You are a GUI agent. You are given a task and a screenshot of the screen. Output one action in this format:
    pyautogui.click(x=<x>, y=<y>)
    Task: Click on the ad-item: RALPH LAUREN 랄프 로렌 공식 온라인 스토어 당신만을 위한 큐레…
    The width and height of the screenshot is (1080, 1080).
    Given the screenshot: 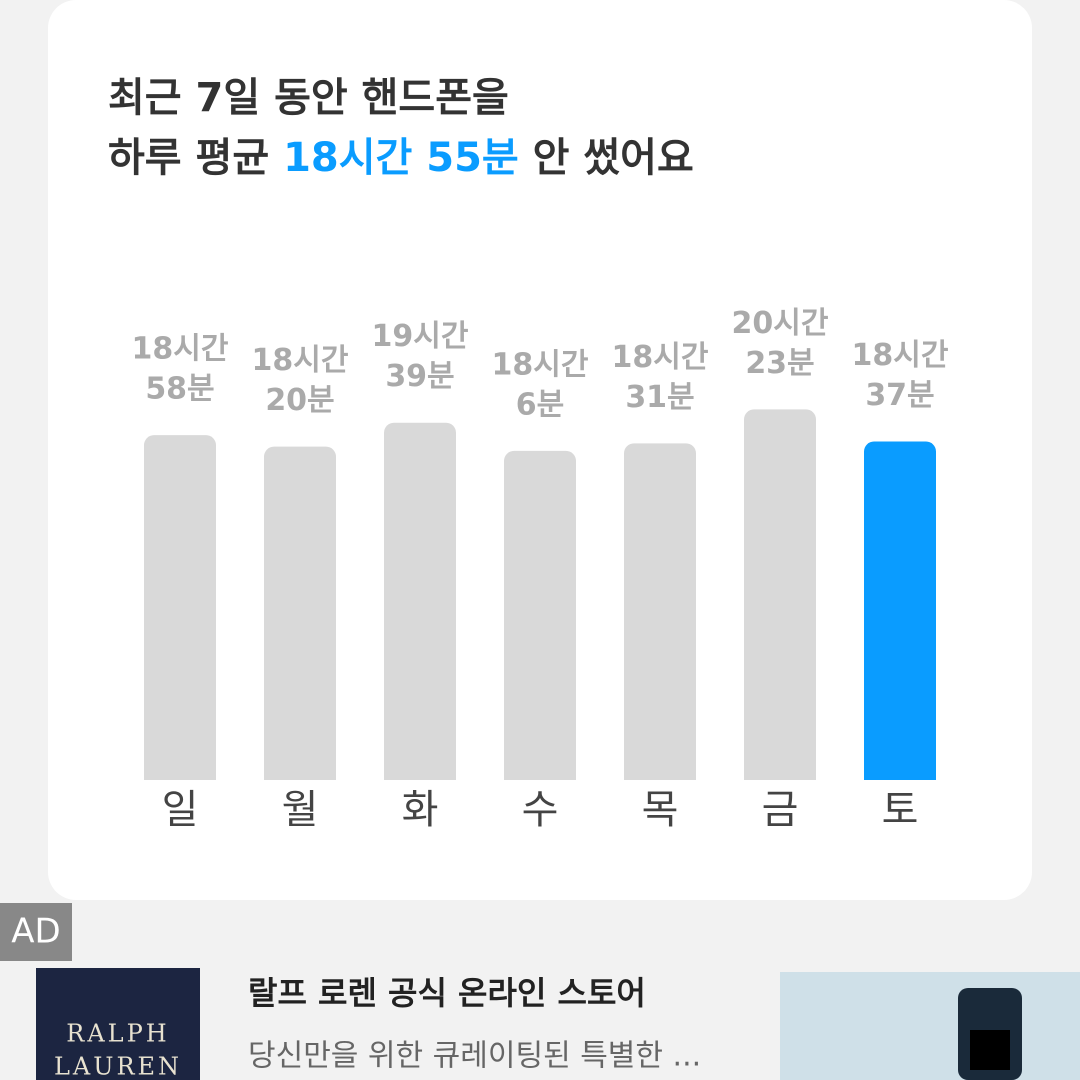 What is the action you would take?
    pyautogui.click(x=558, y=1024)
    